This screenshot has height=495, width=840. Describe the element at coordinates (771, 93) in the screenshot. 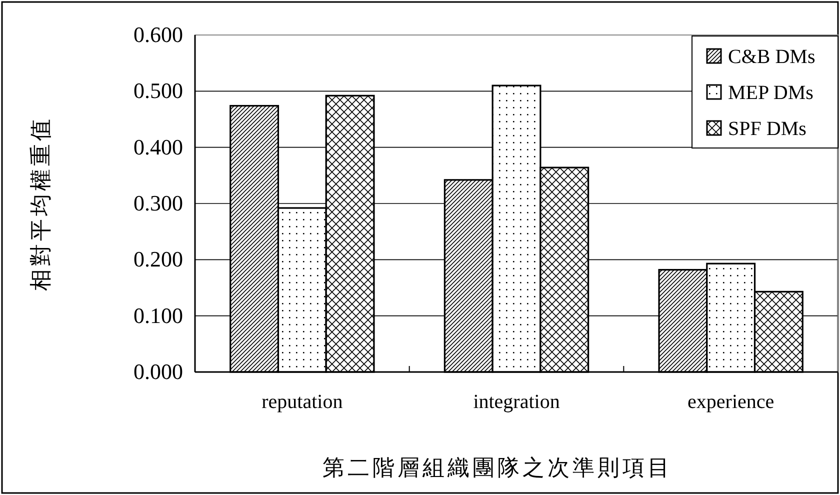

I see `legend-label: MEP DMs` at that location.